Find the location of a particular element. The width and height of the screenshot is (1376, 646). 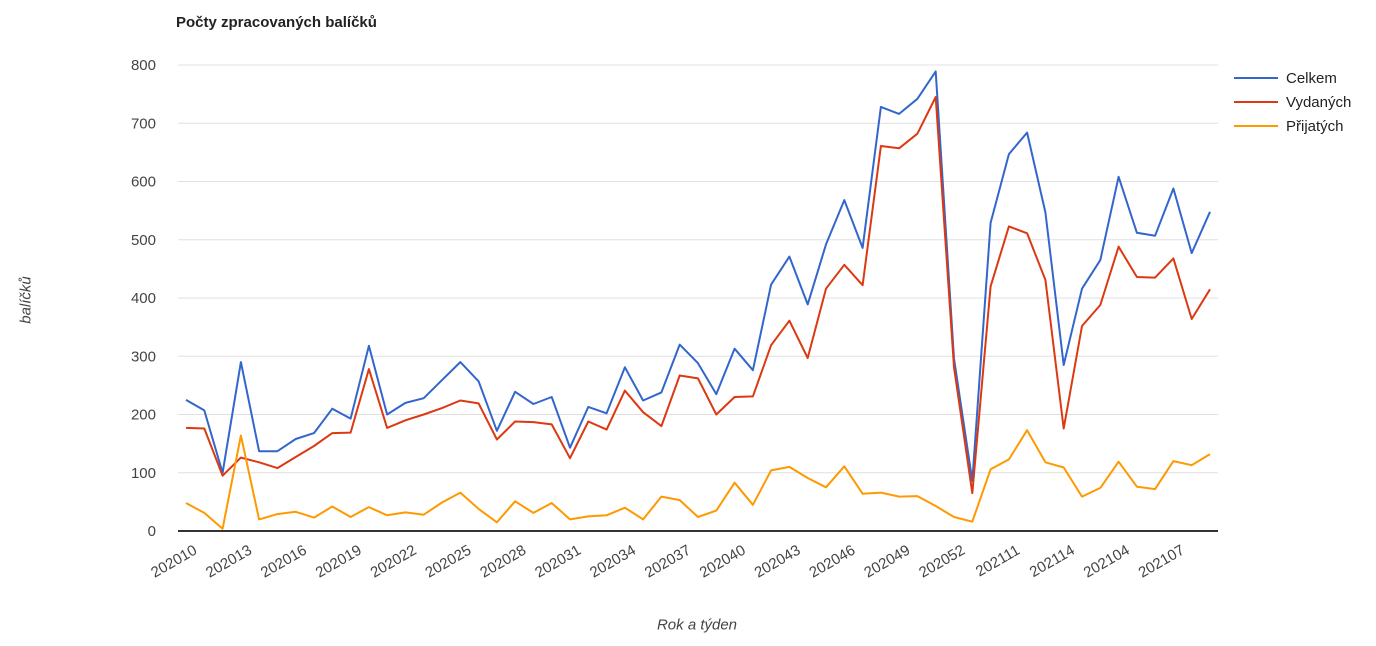

legend-swatch-celkem is located at coordinates (1256, 78).